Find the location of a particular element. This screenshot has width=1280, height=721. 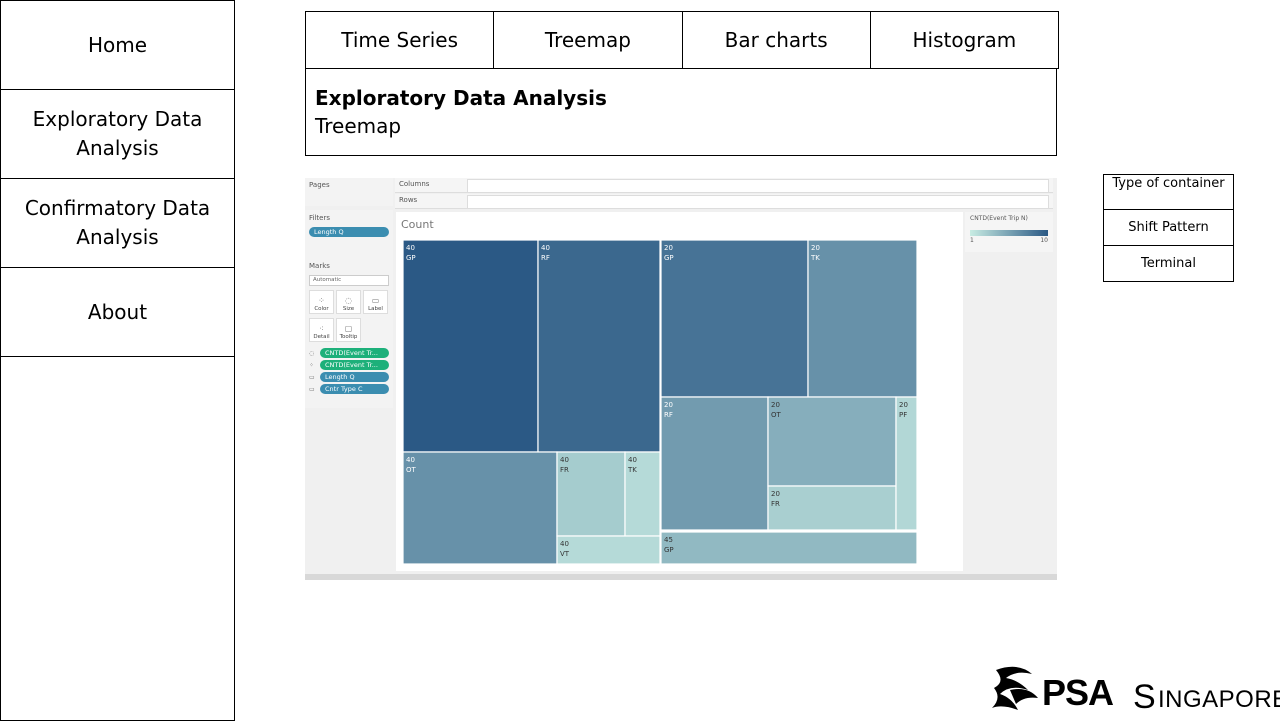

treemap-cell-type-label: VT is located at coordinates (565, 554).